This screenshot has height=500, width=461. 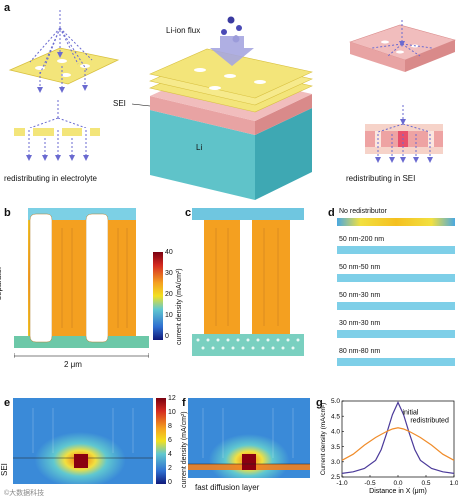 What do you see at coordinates (360, 351) in the screenshot?
I see `panel-d-row-label-5: 80 nm-80 nm` at bounding box center [360, 351].